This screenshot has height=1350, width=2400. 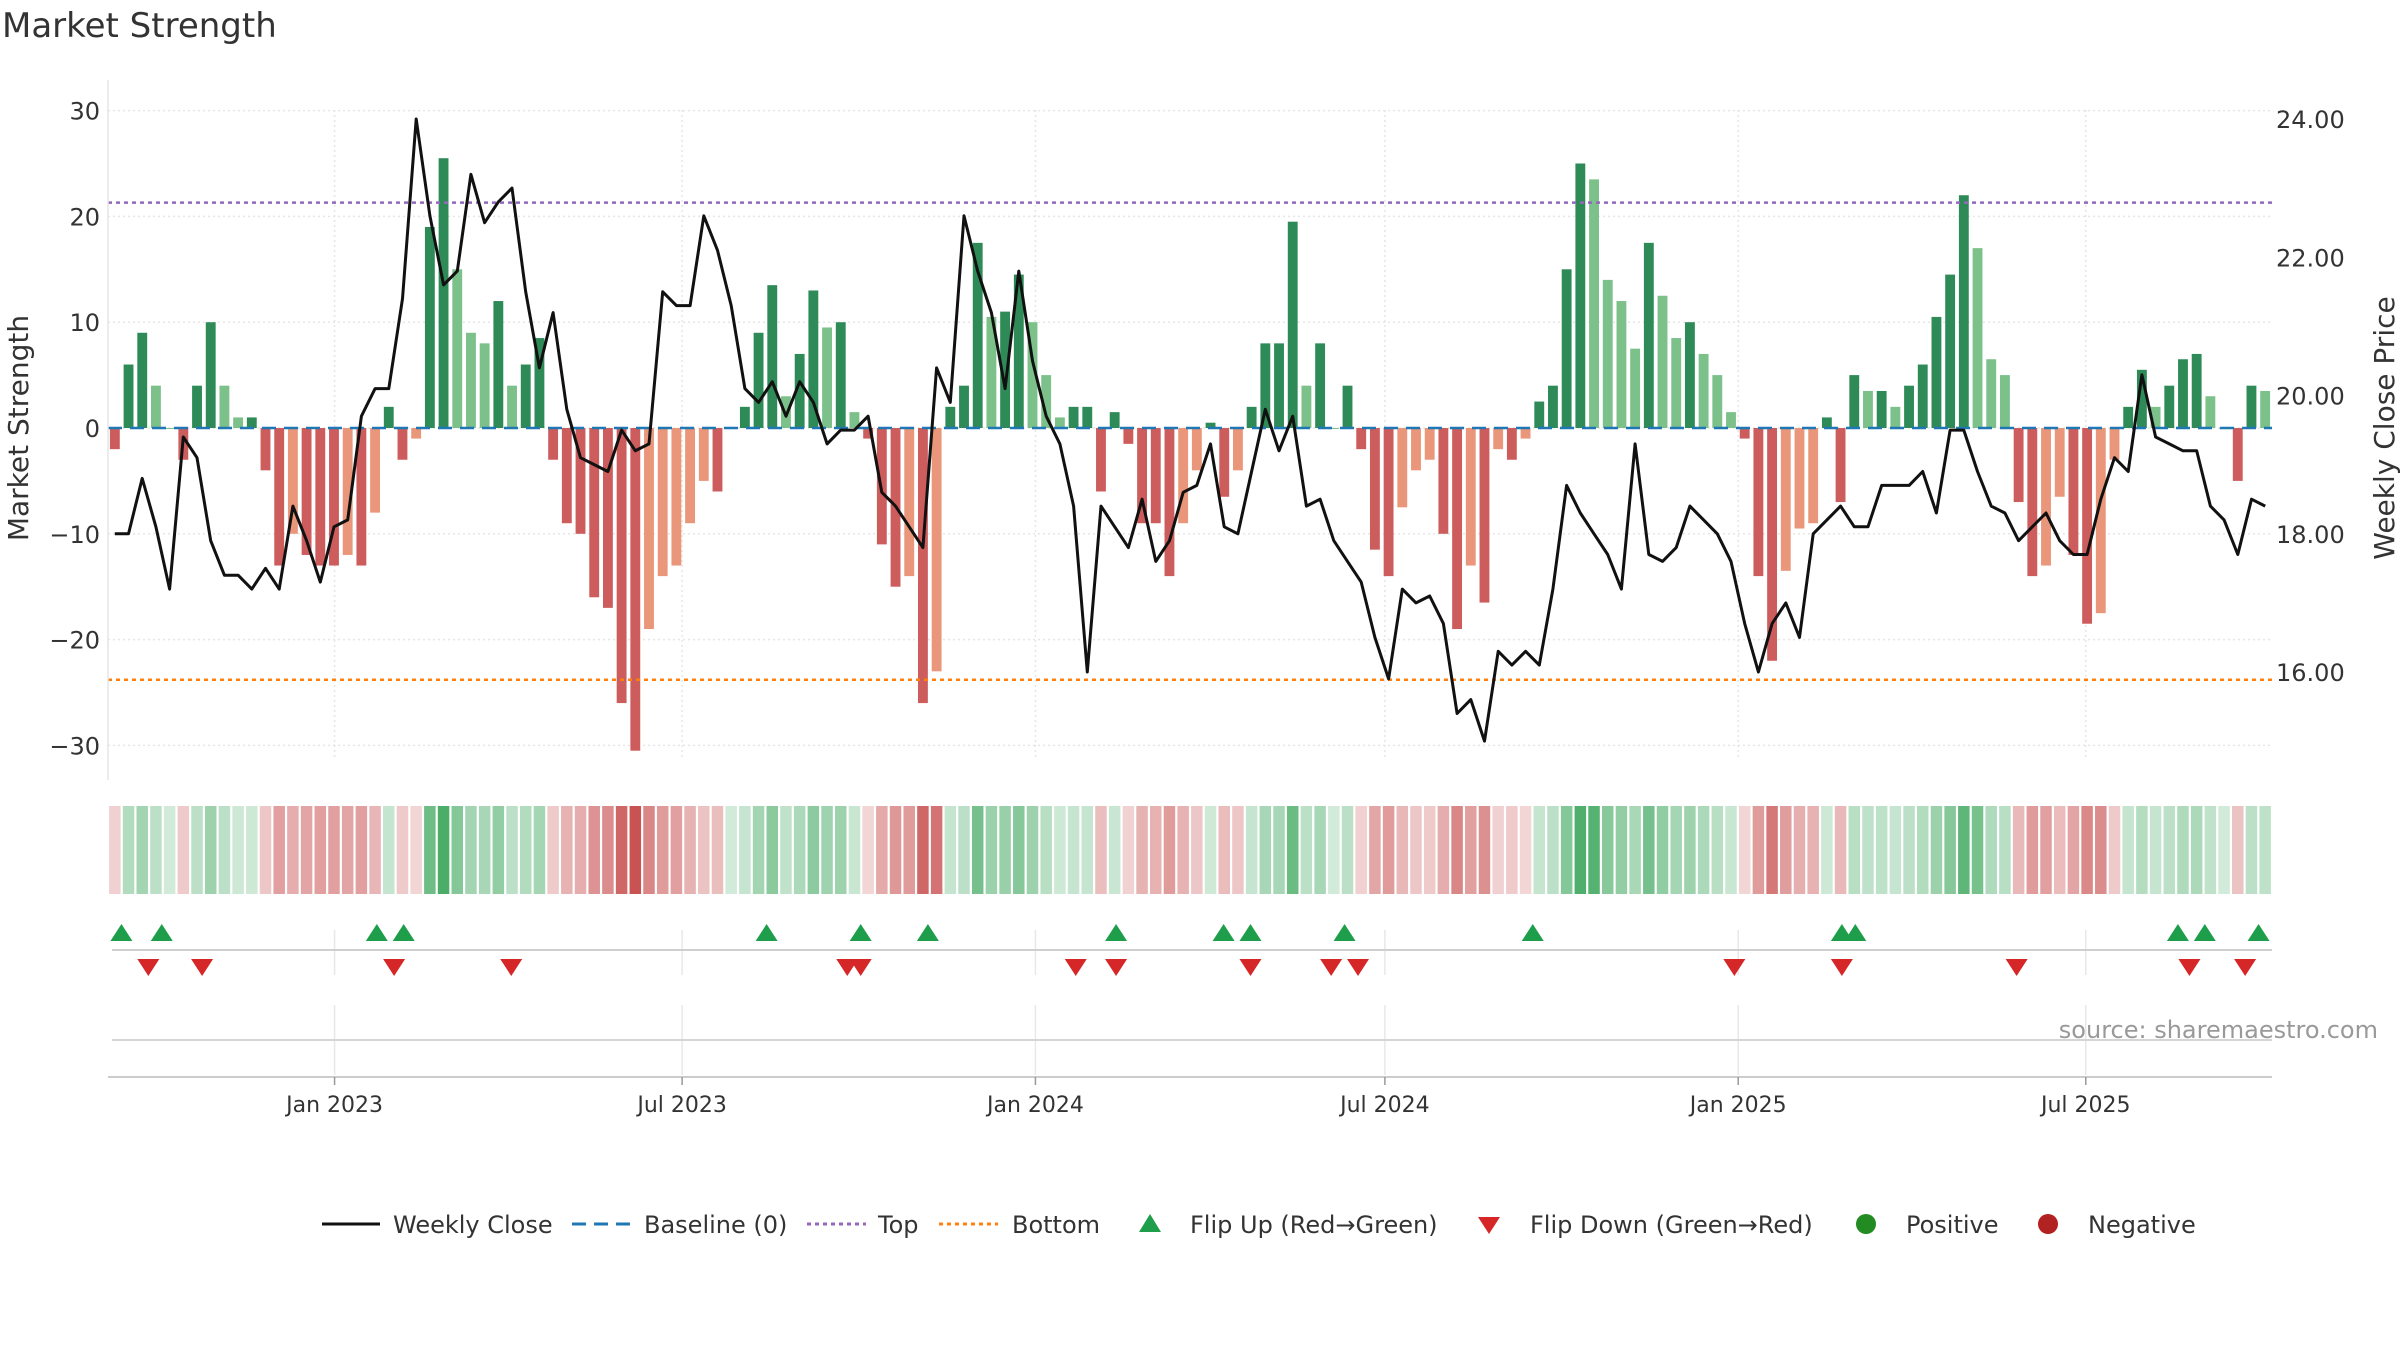 I want to click on legend-label: Positive, so click(x=1952, y=1225).